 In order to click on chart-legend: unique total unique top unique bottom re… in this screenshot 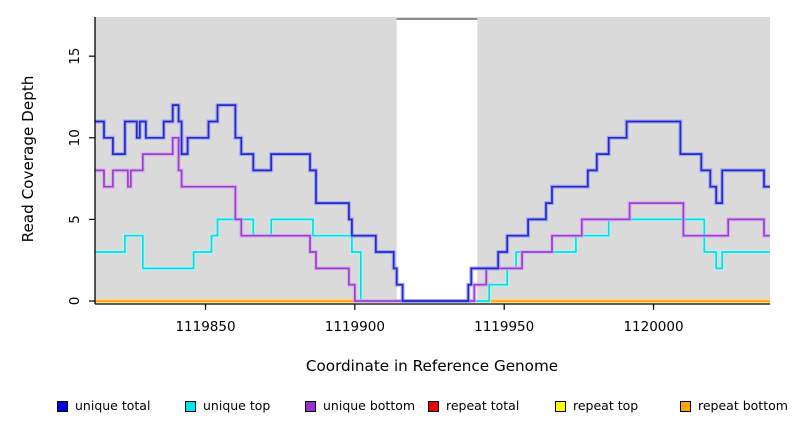, I will do `click(396, 407)`.